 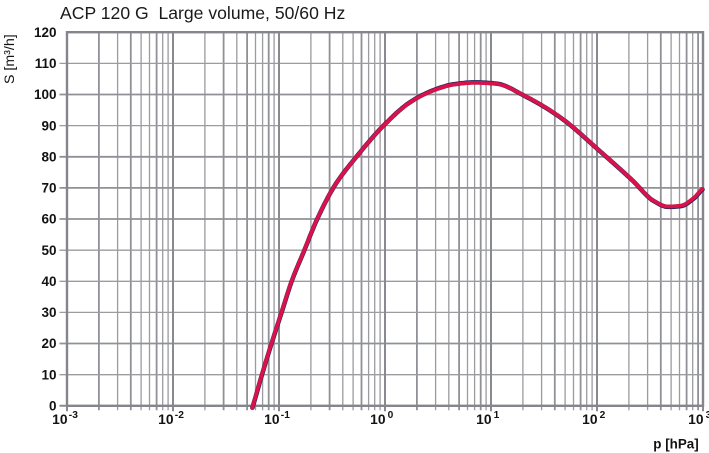 I want to click on svg-text: -2, so click(x=179, y=415).